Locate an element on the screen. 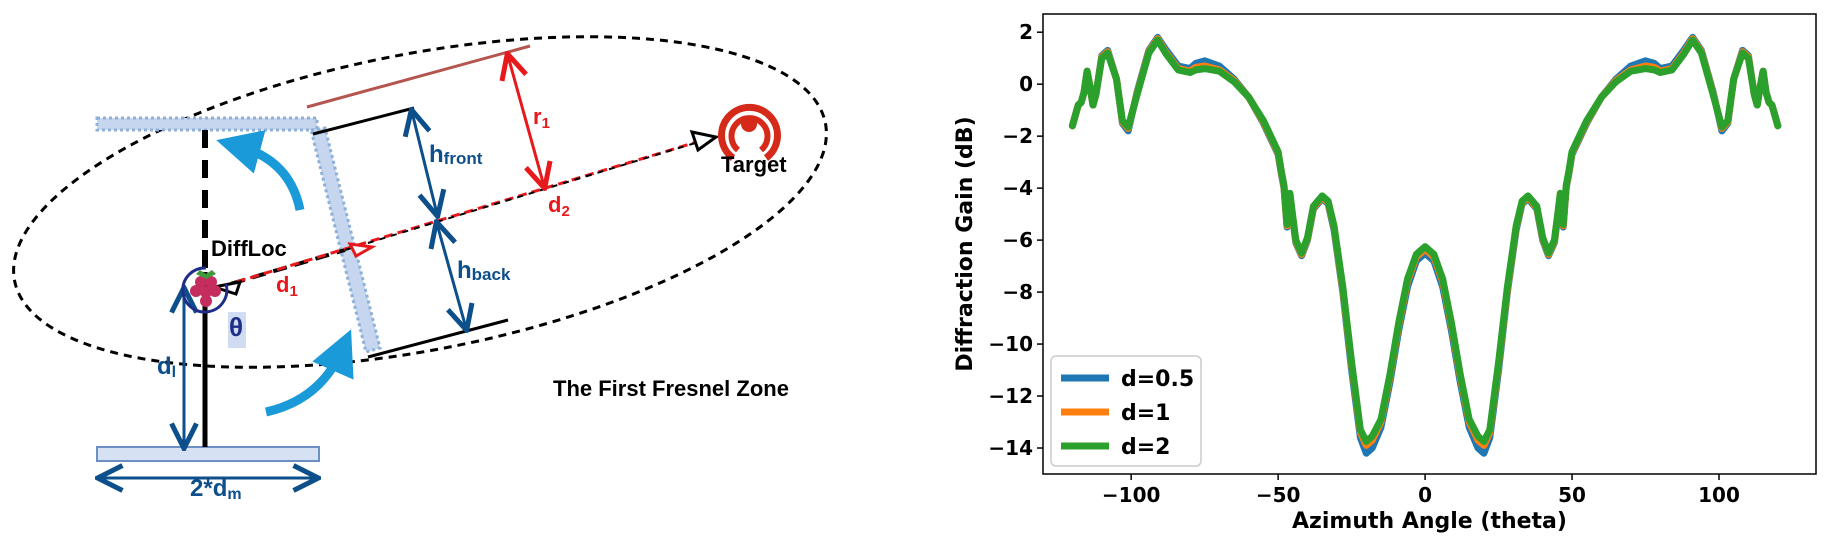 The width and height of the screenshot is (1826, 540). y-tick-label: 0 is located at coordinates (1026, 84).